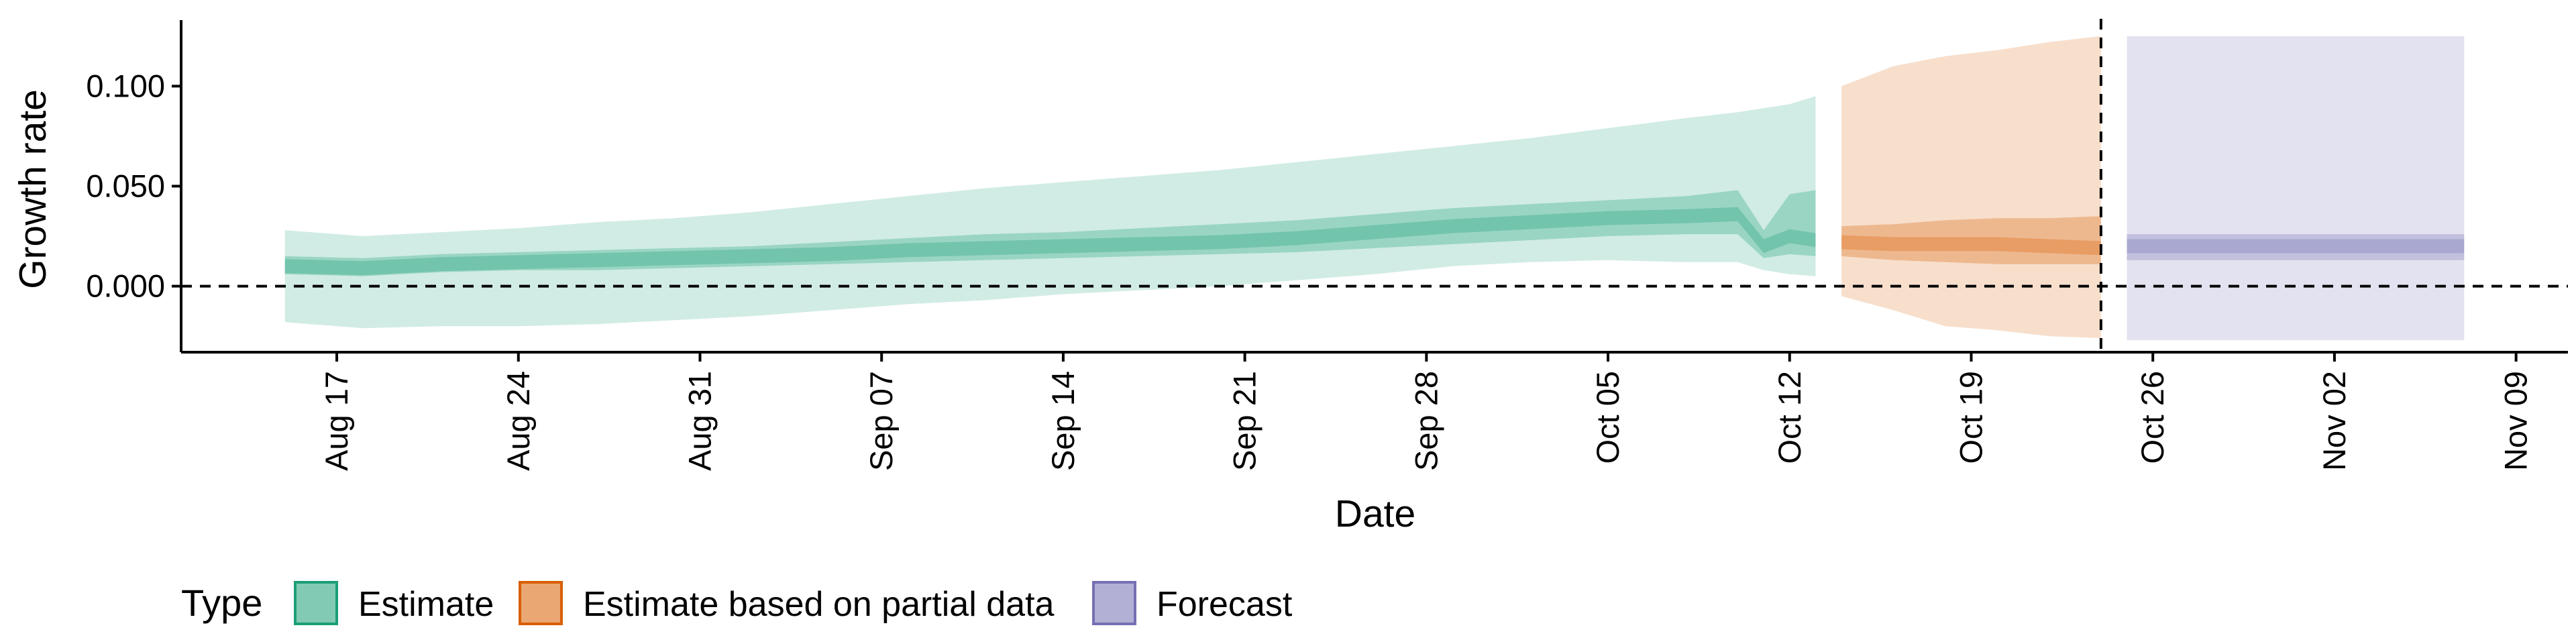  I want to click on forecast-90-interval-band, so click(2296, 188).